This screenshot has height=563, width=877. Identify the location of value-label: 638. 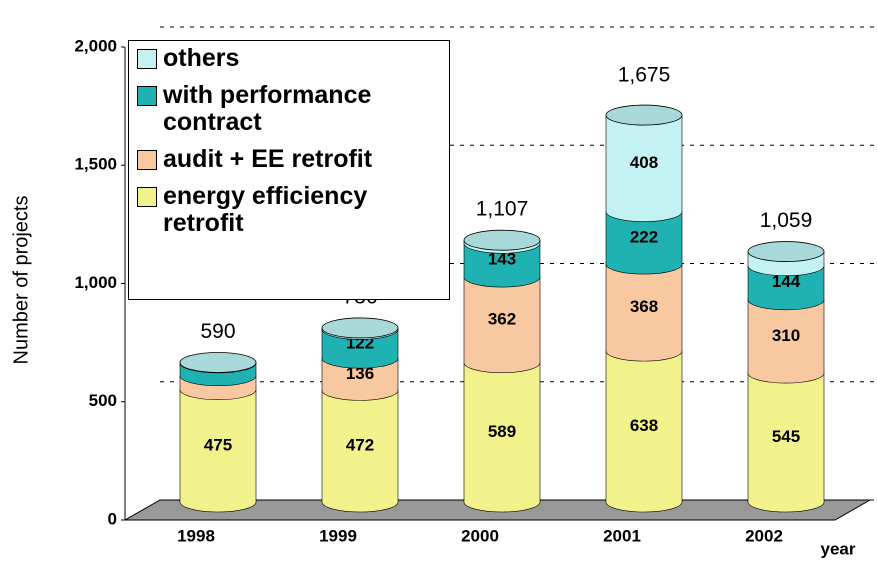
(644, 425).